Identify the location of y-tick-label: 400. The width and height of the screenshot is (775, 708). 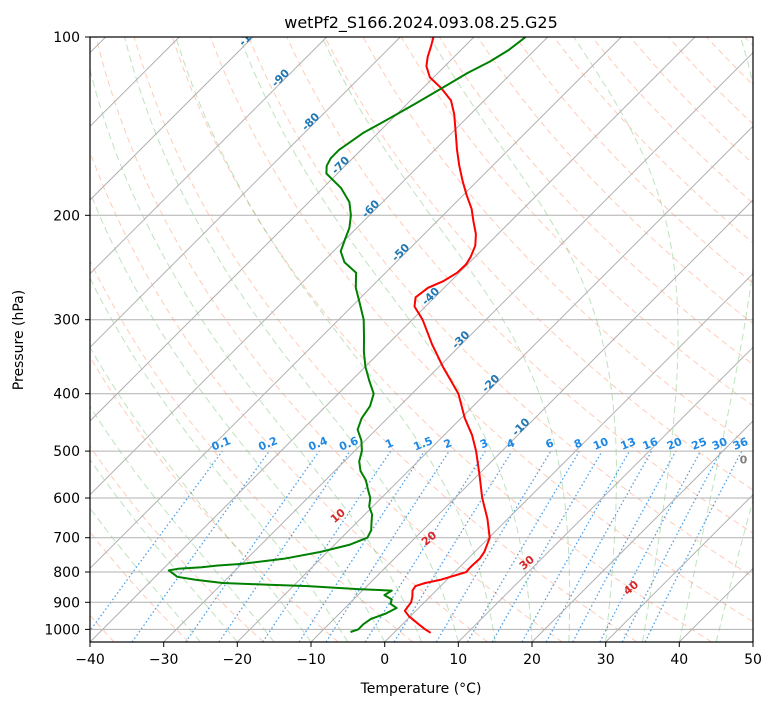
(66, 395).